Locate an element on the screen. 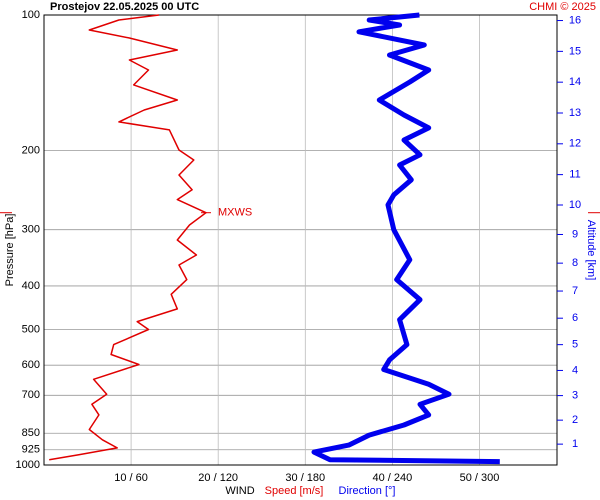 The width and height of the screenshot is (600, 500). mxws-label: MXWS is located at coordinates (235, 213).